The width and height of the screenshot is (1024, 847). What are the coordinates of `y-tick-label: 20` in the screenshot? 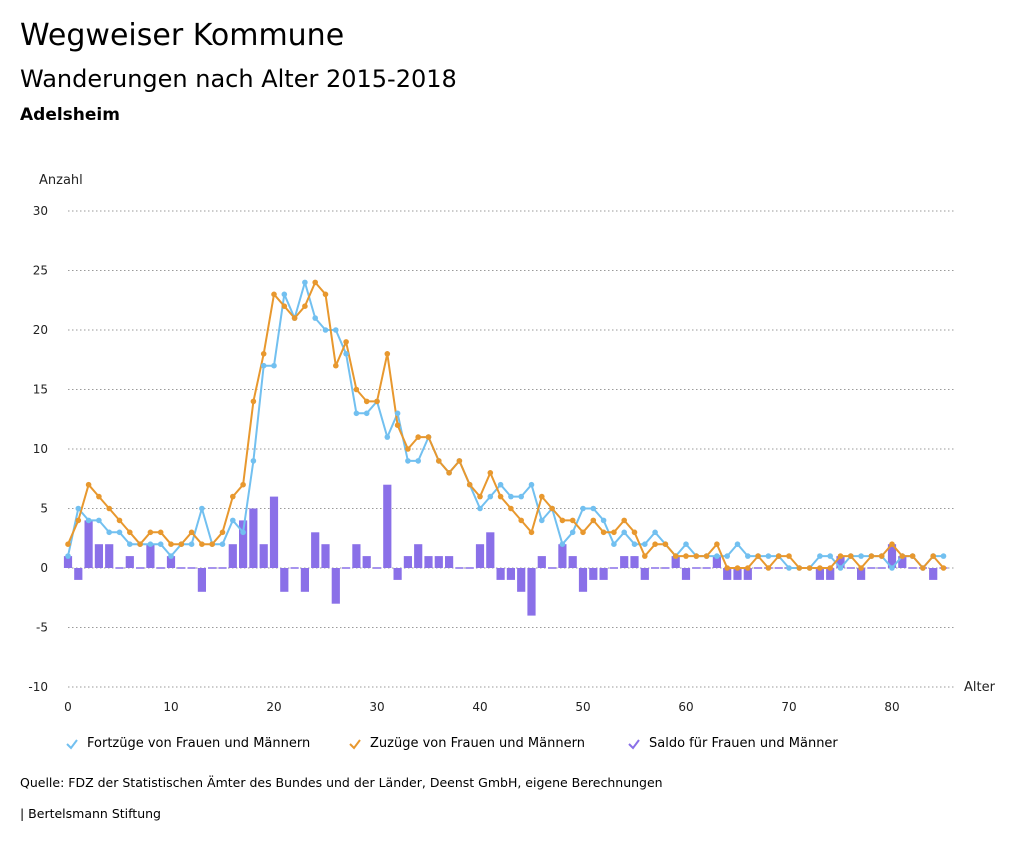 It's located at (40, 330).